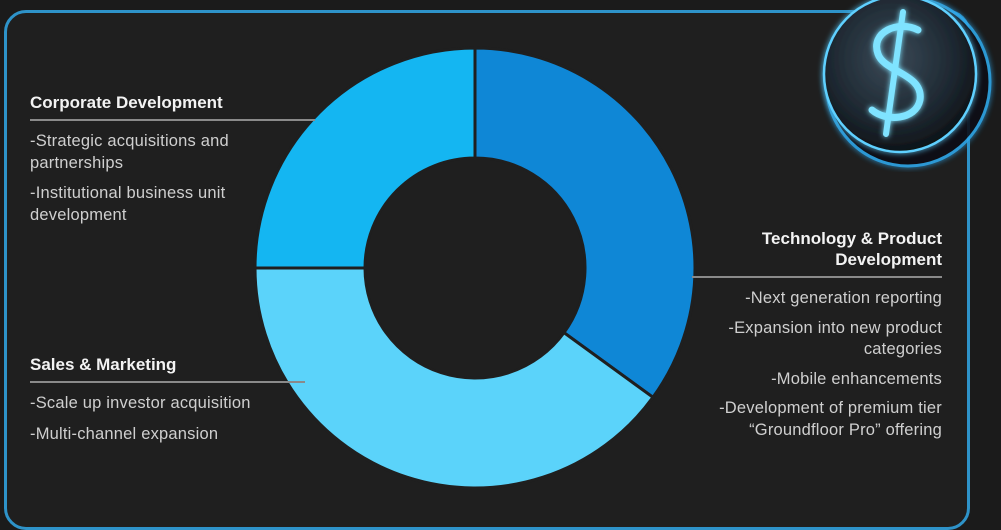  I want to click on tech-item: -Mobile enhancements, so click(856, 378).